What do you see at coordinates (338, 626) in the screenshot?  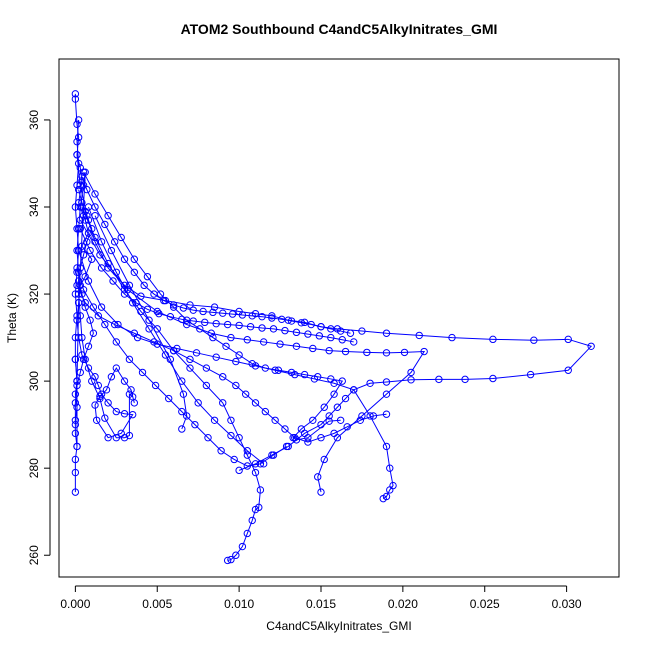 I see `x-axis-label: C4andC5AlkyInitrates_GMI` at bounding box center [338, 626].